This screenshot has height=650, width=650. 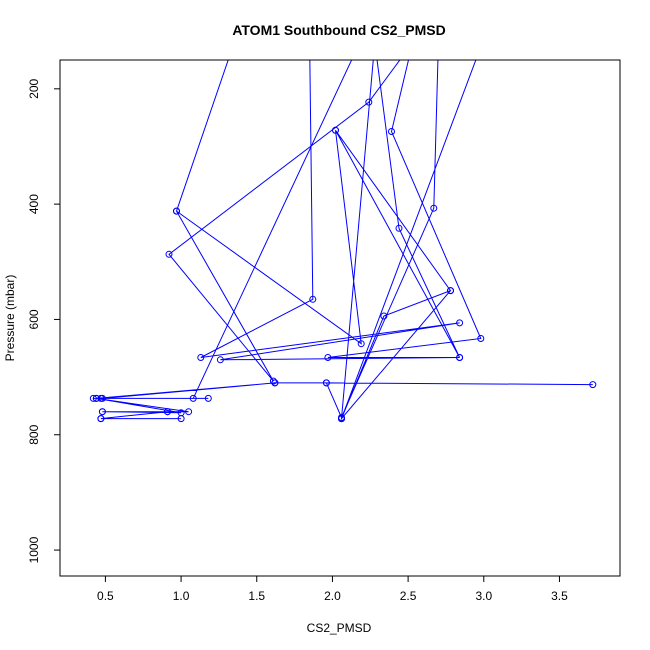 I want to click on chart-title: ATOM1 Southbound CS2_PMSD, so click(x=338, y=30).